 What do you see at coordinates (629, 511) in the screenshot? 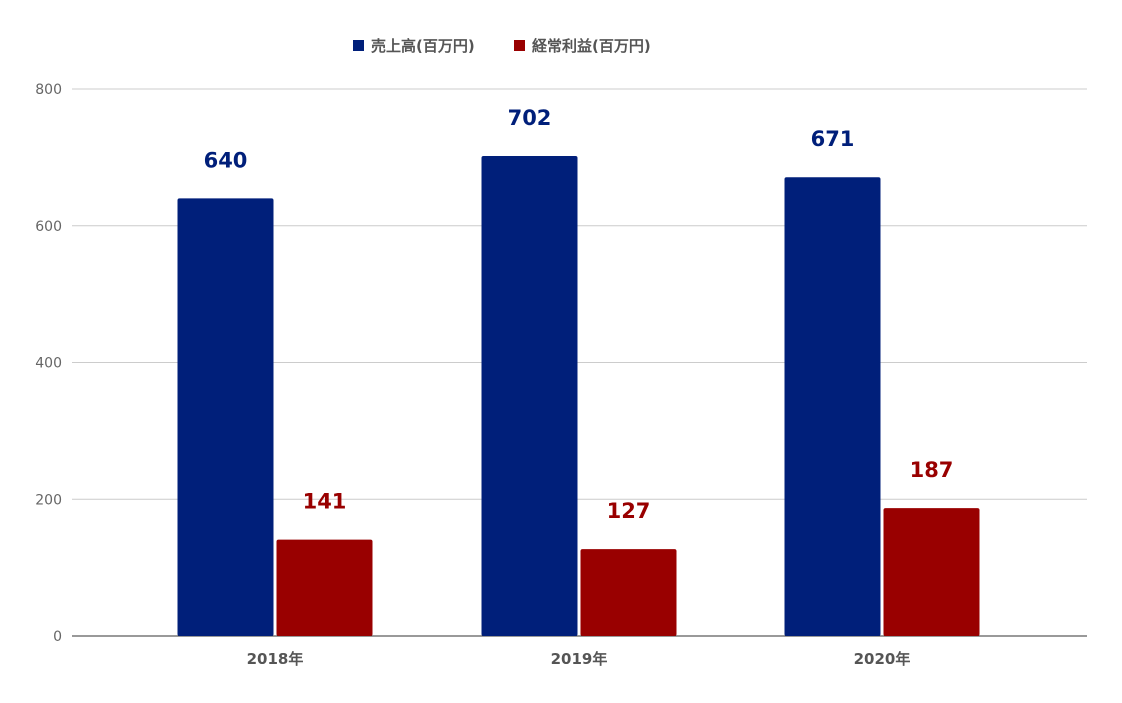
I see `data-label: 127` at bounding box center [629, 511].